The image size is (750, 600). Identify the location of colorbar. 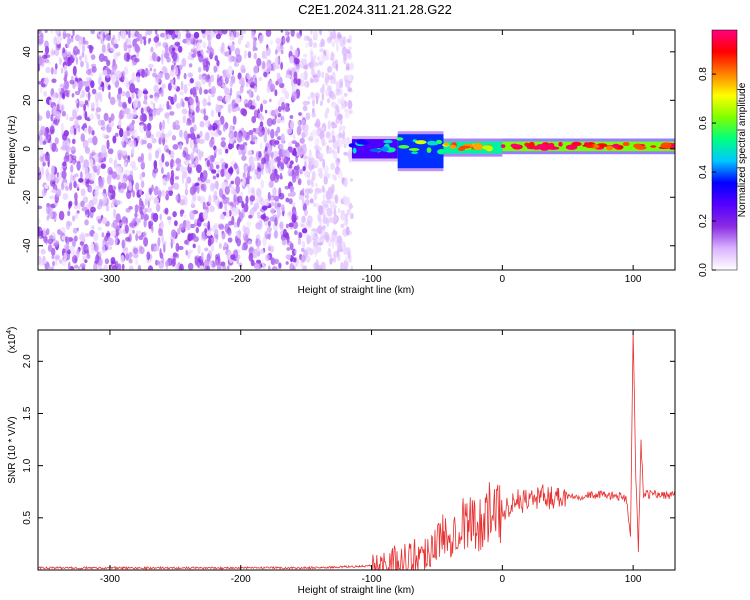
(724, 150).